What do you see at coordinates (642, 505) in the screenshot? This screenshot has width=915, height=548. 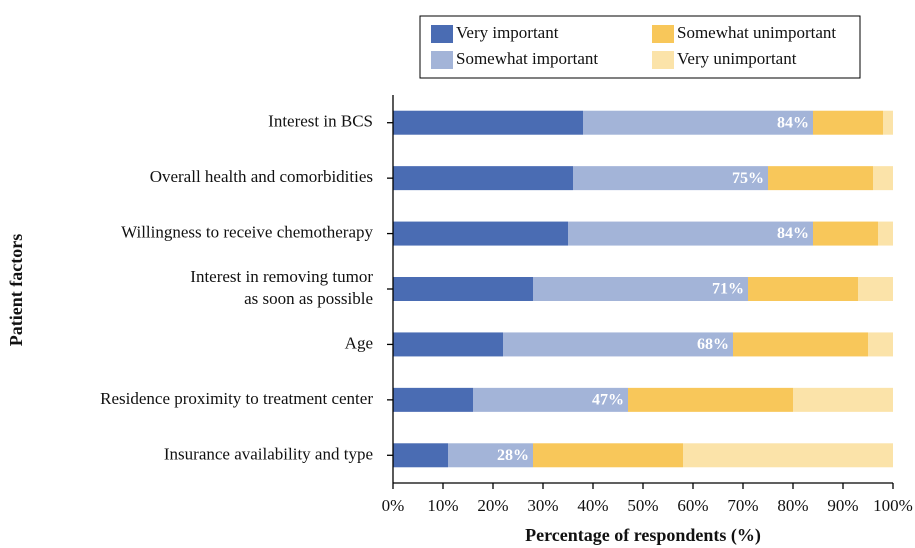 I see `x-tick-label: 50%` at bounding box center [642, 505].